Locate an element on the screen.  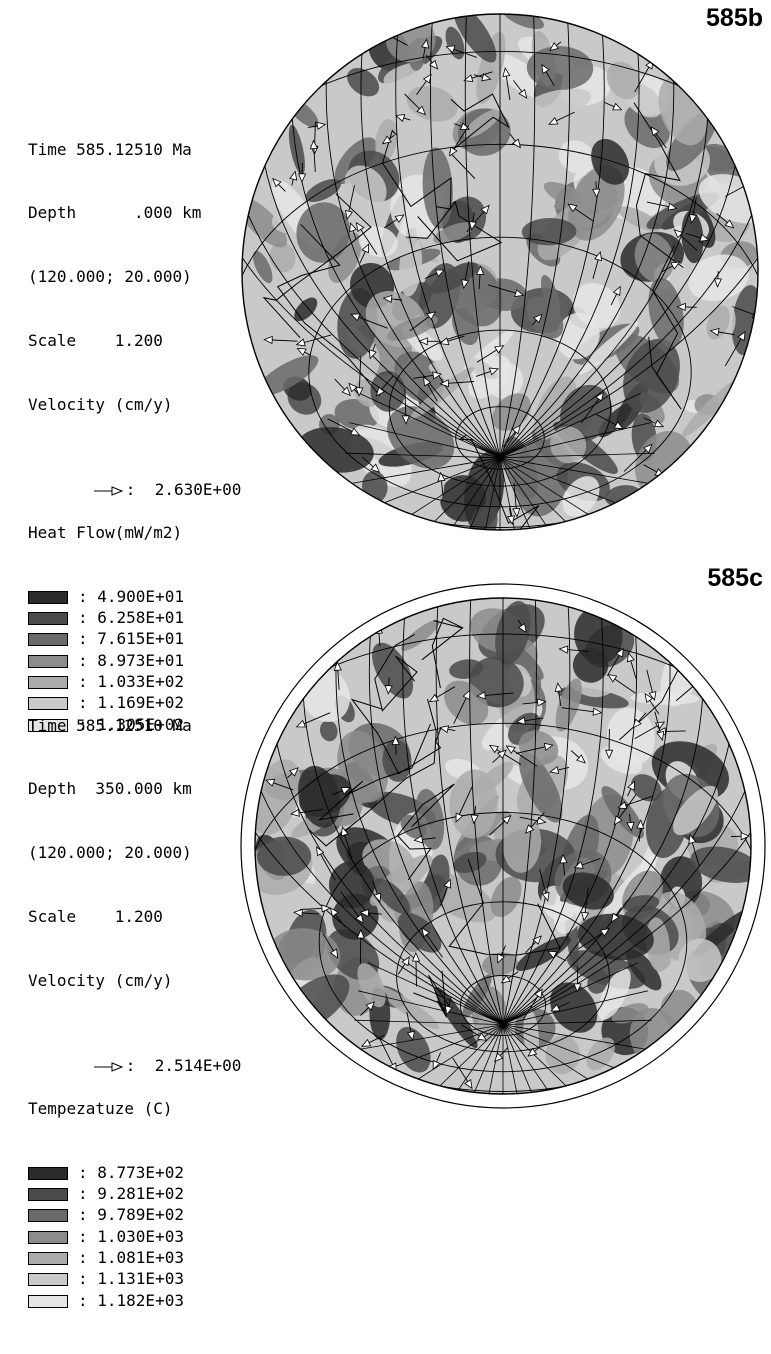
legend-level-row: : 9.789E+02 is located at coordinates (134, 1214).